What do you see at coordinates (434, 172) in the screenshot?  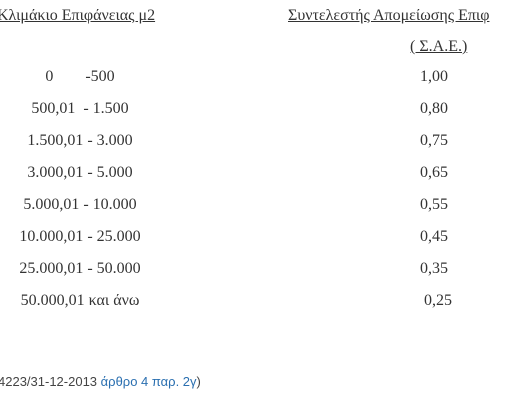 I see `coefficient-cell: 0,65` at bounding box center [434, 172].